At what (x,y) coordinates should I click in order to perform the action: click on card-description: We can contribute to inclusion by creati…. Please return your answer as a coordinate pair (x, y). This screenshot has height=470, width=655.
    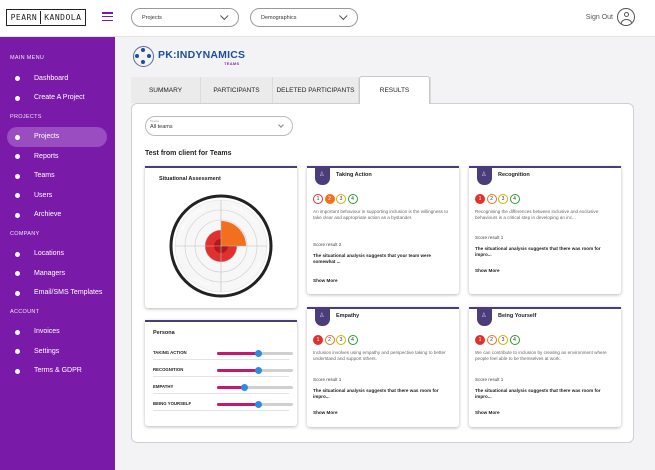
    Looking at the image, I should click on (541, 356).